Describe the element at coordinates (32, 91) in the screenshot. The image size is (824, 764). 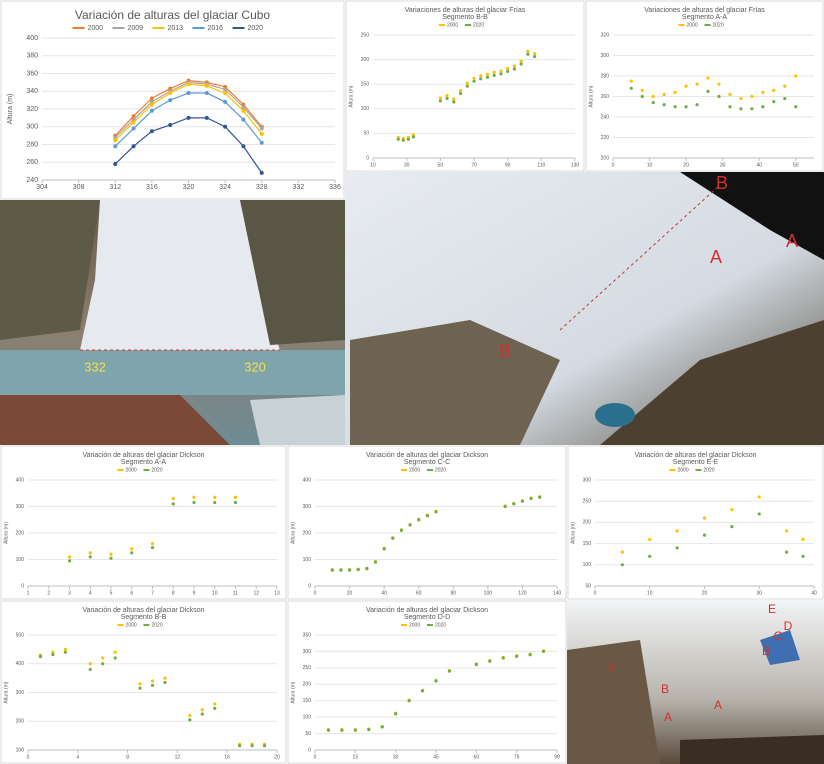
I see `y-tick-label: 340` at that location.